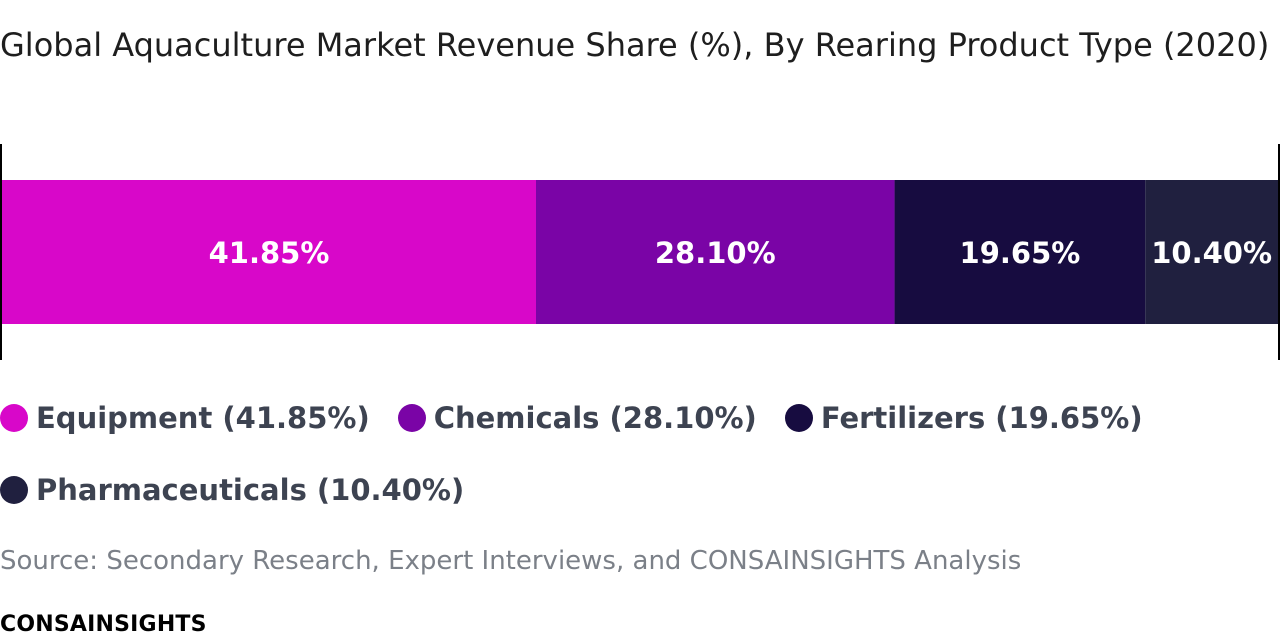 The image size is (1280, 636). I want to click on legend-item-chemicals: Chemicals (28.10%), so click(577, 418).